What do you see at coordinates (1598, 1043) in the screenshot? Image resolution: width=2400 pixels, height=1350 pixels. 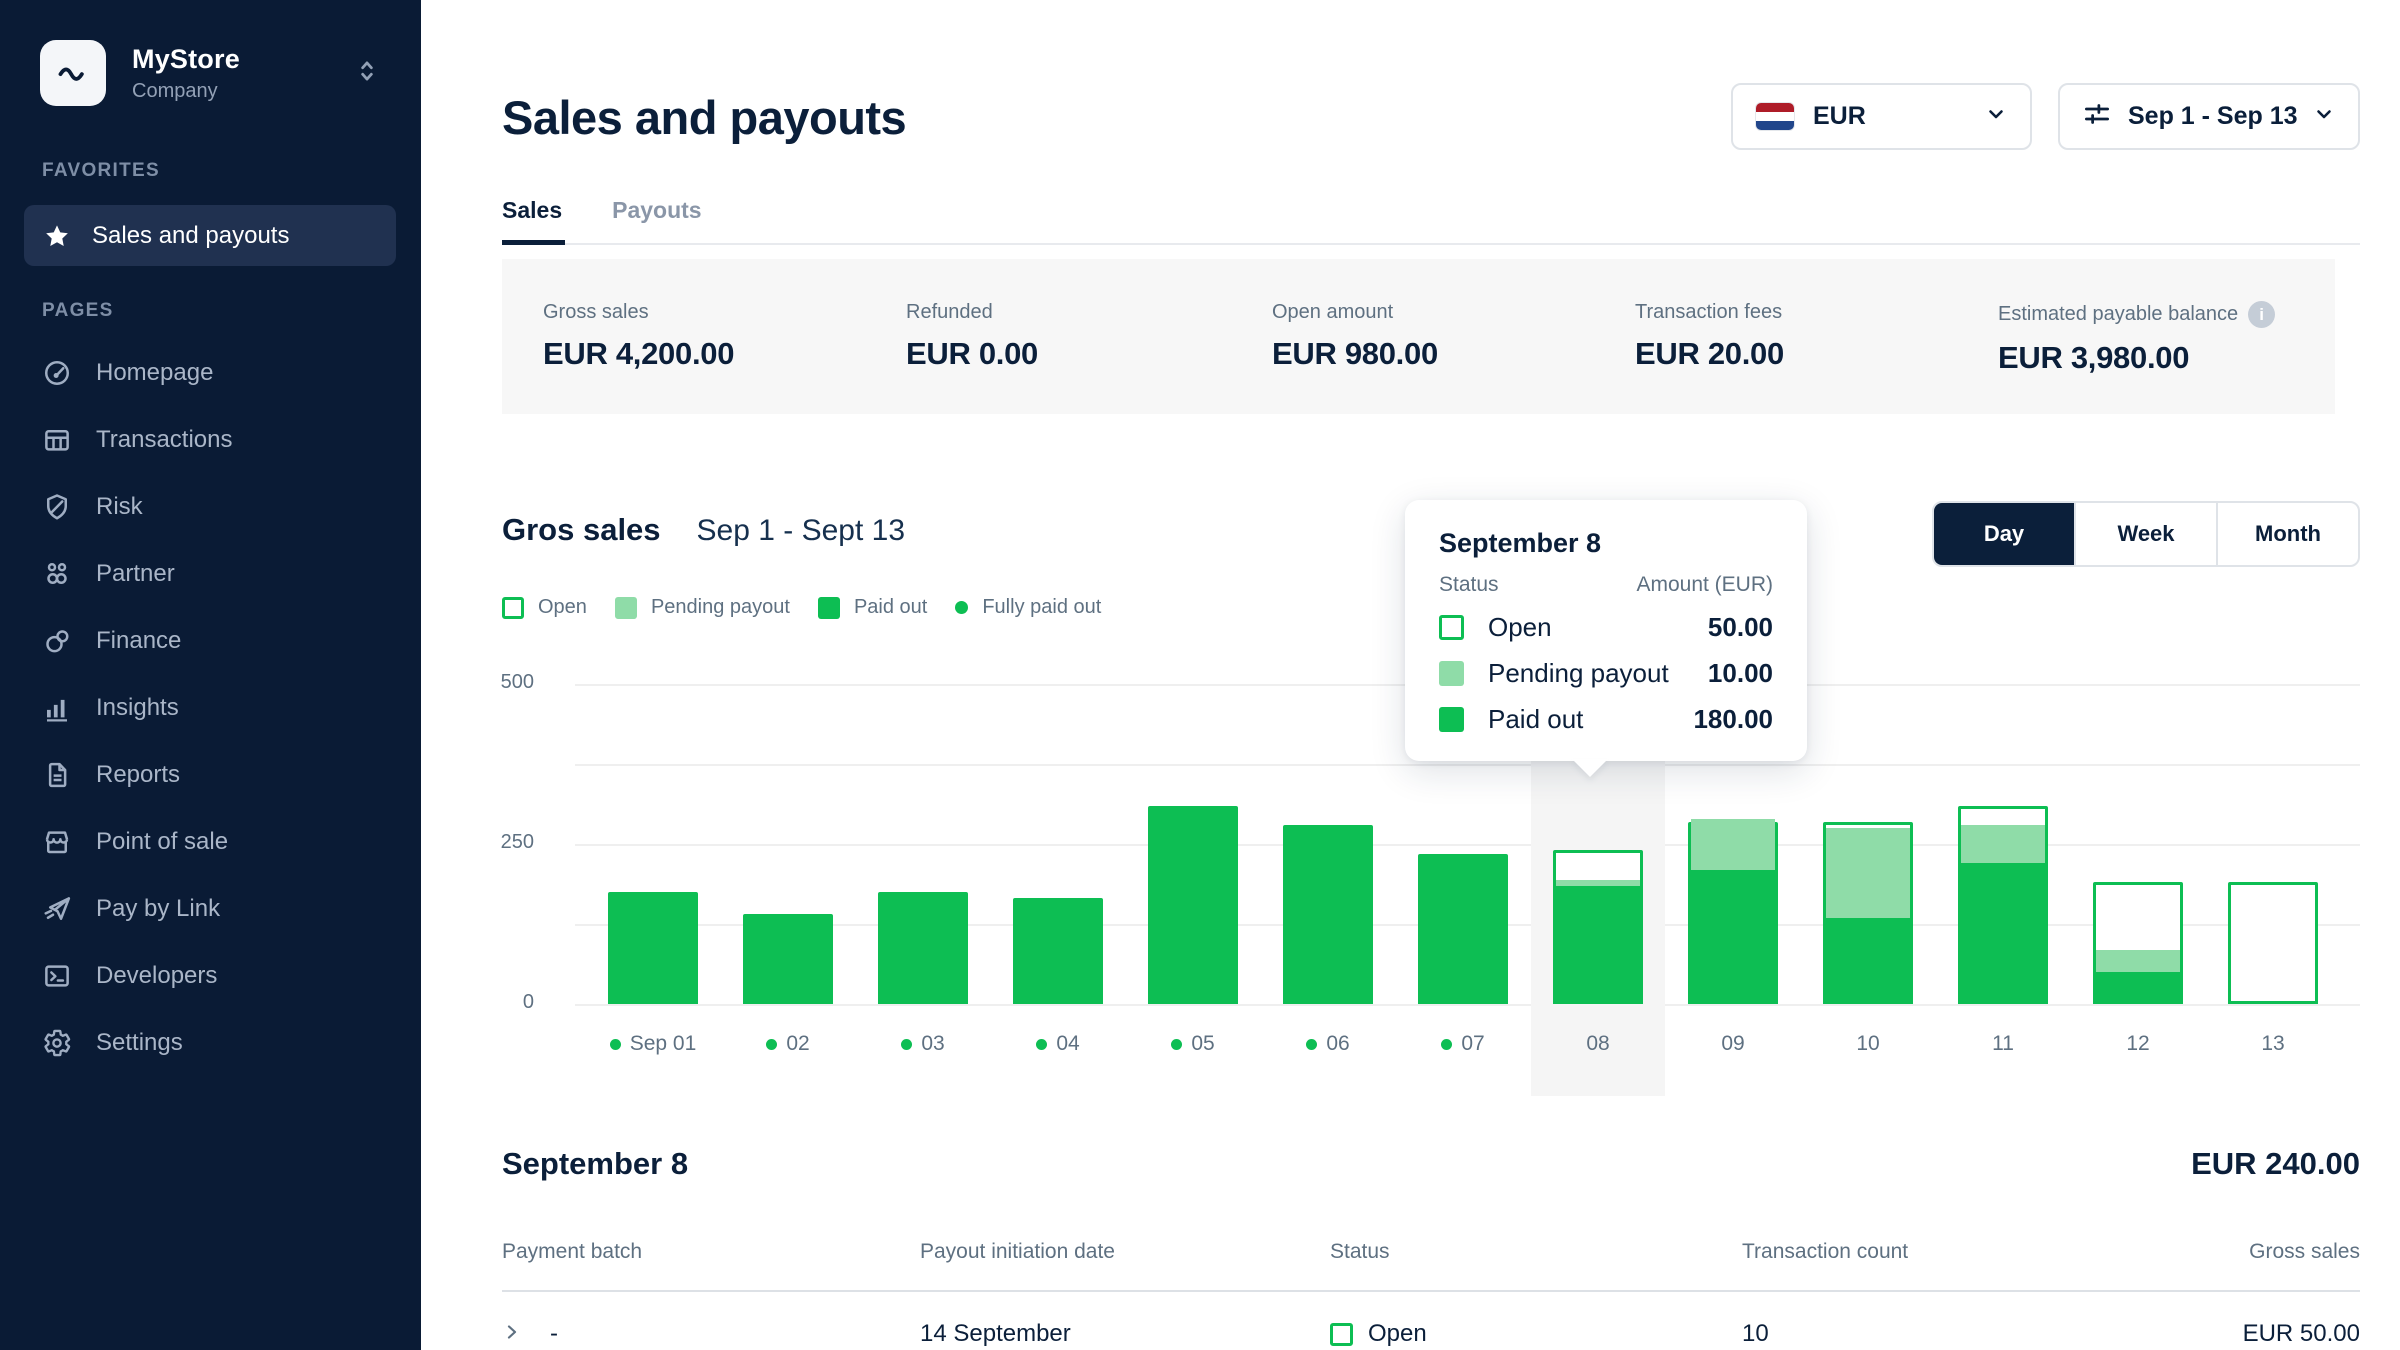 I see `x-axis-label: 08` at bounding box center [1598, 1043].